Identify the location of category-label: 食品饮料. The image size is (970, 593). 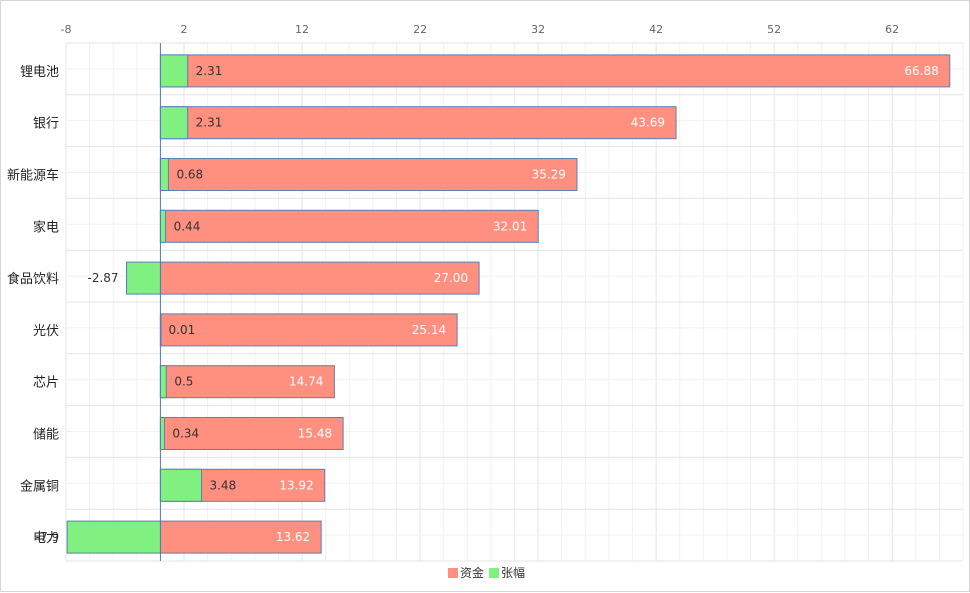
(33, 279).